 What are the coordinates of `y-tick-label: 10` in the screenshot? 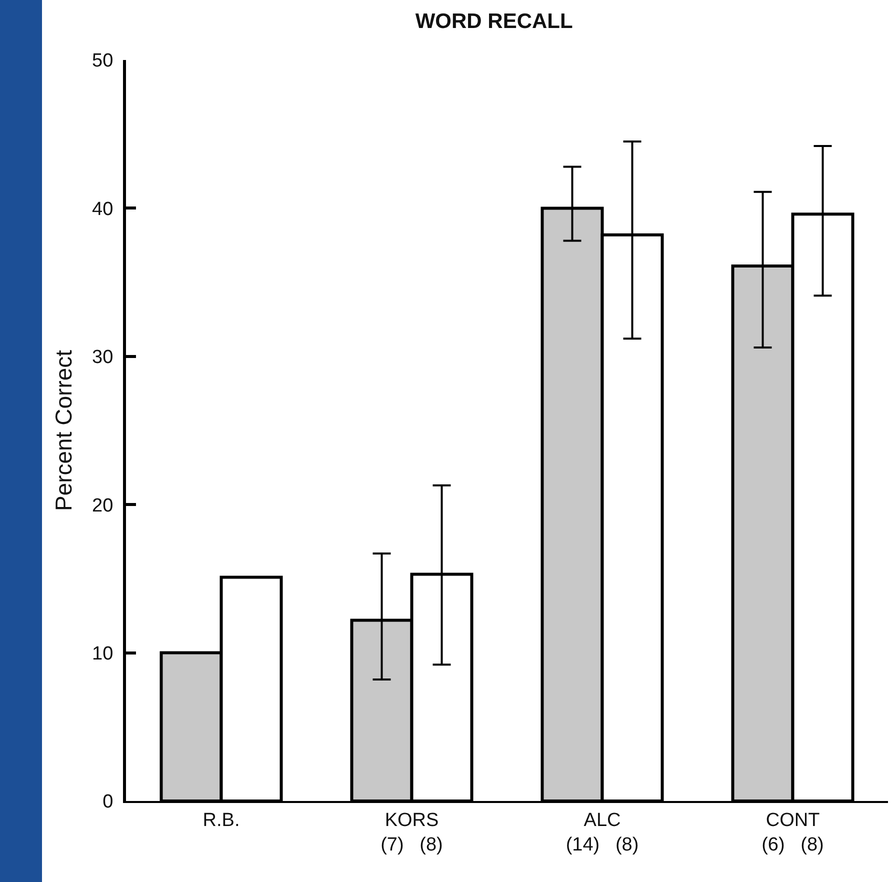 It's located at (103, 653).